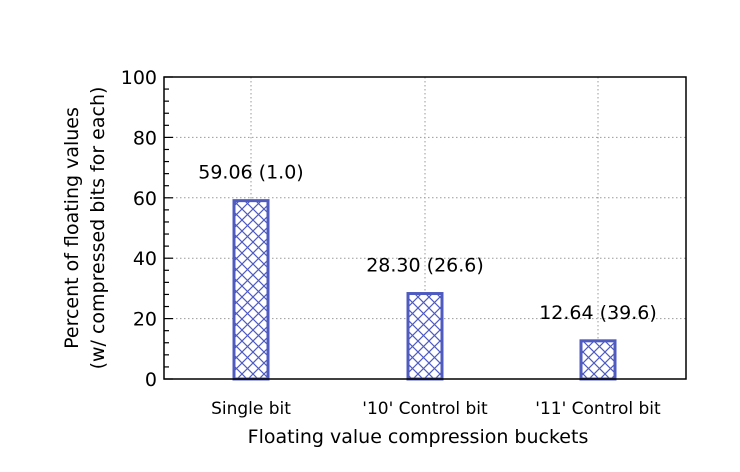 This screenshot has width=740, height=472. What do you see at coordinates (145, 138) in the screenshot?
I see `y-tick-label: 80` at bounding box center [145, 138].